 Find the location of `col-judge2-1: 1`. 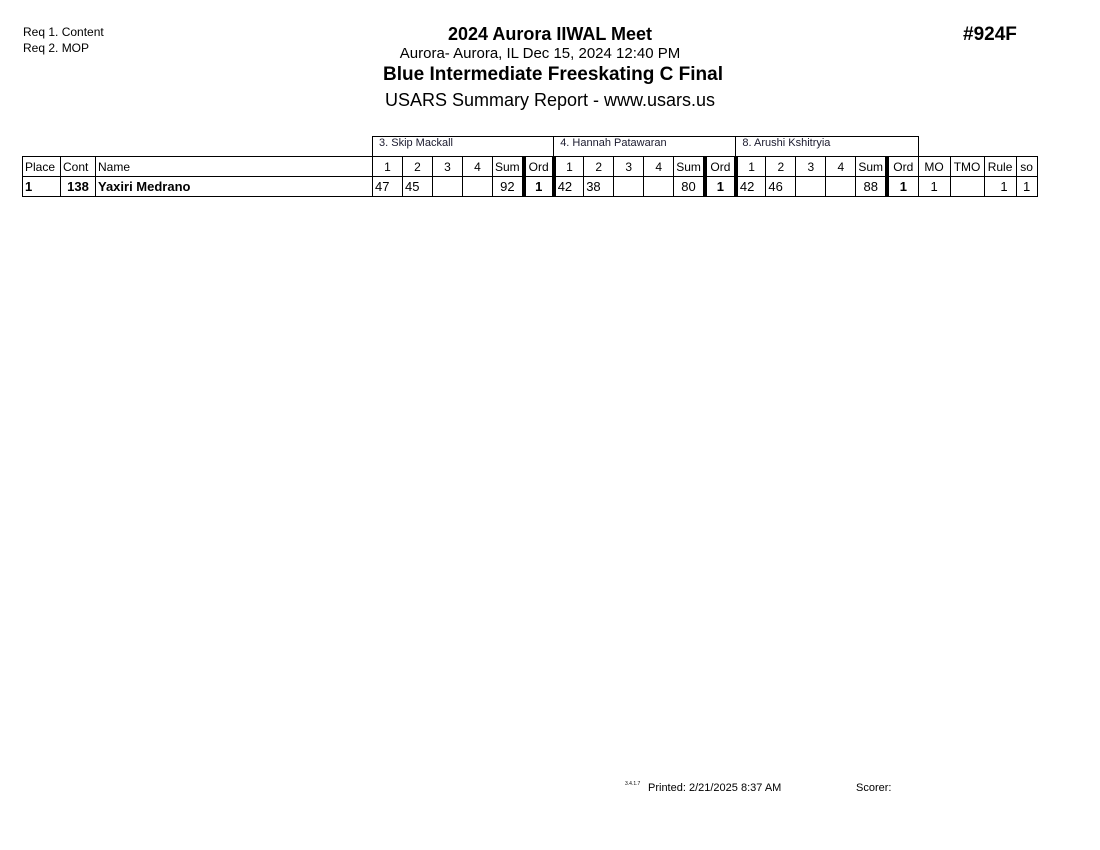

col-judge2-1: 1 is located at coordinates (568, 166).